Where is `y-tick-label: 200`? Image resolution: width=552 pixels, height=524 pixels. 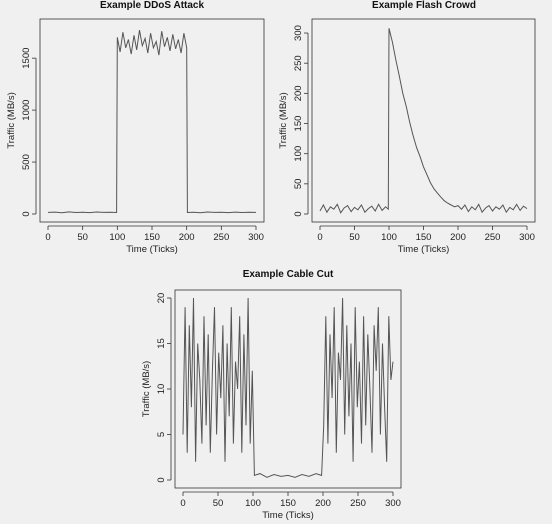
y-tick-label: 200 is located at coordinates (298, 93).